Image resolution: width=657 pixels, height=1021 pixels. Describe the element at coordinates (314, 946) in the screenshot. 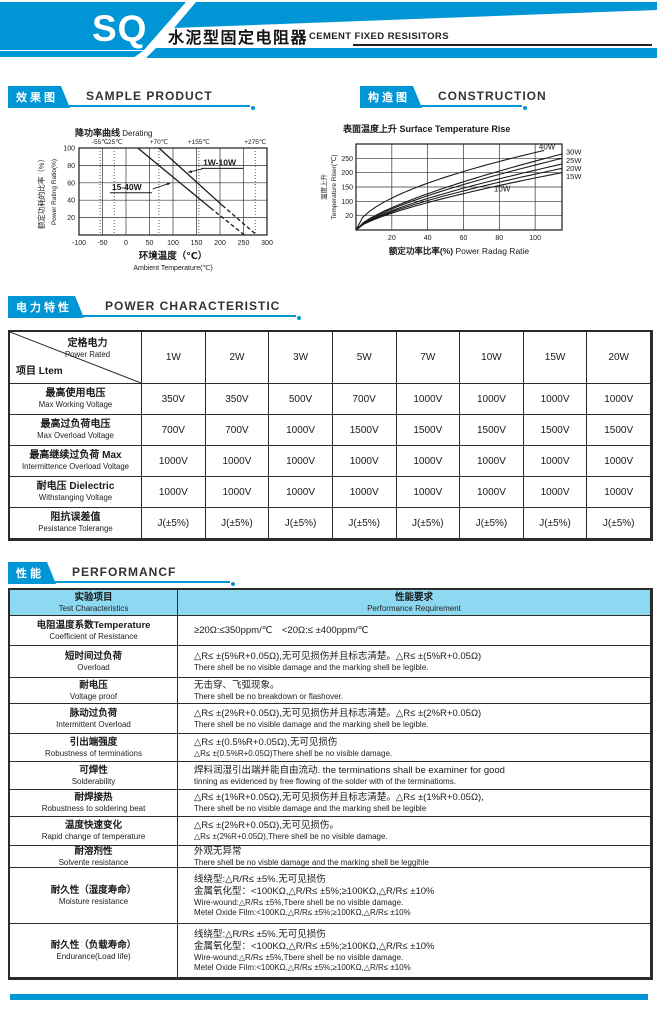

I see `perf-req-line: 金属氧化型：<100KΩ,△R/R≤ ±5%;≥100KΩ,△R/R≤ ±10%` at that location.